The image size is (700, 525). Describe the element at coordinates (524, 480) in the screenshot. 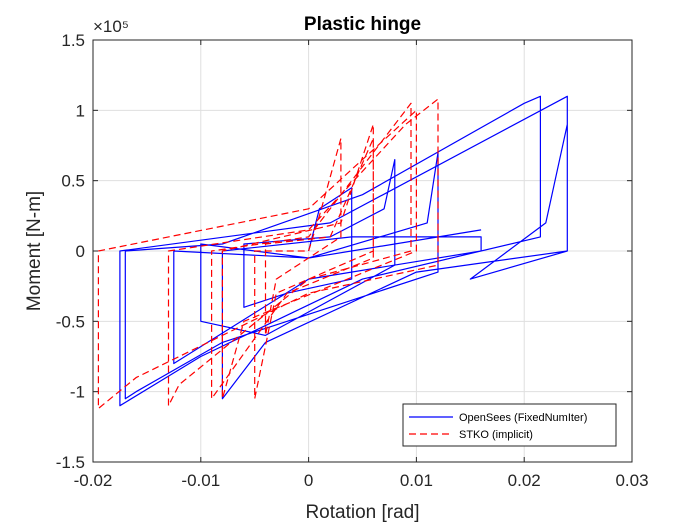

I see `x-tick-label: 0.02` at that location.